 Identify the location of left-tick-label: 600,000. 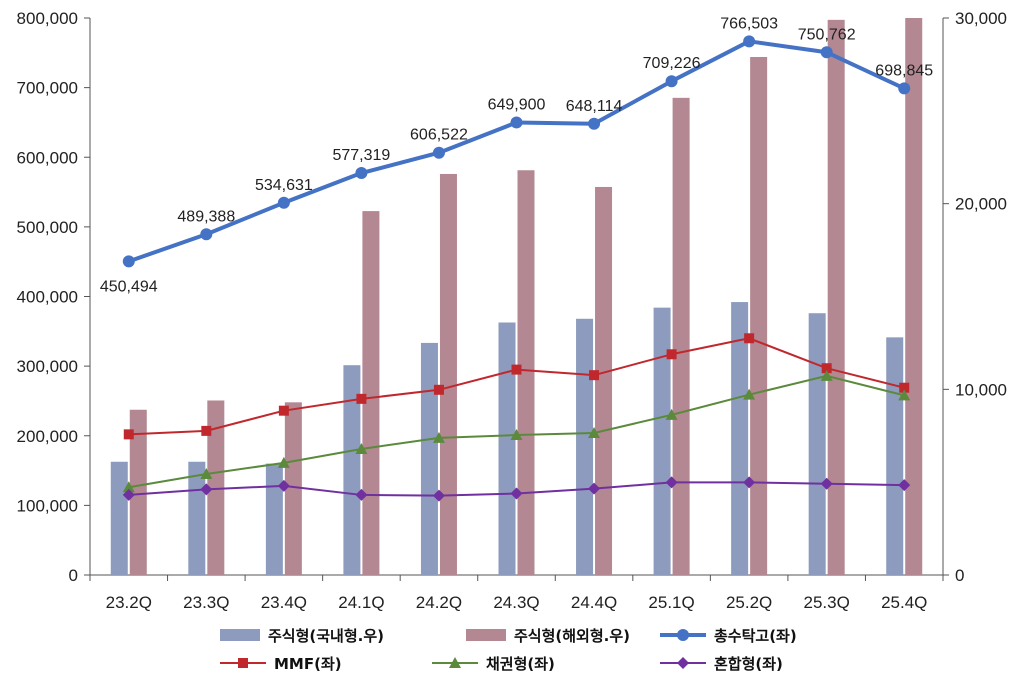
(47, 157).